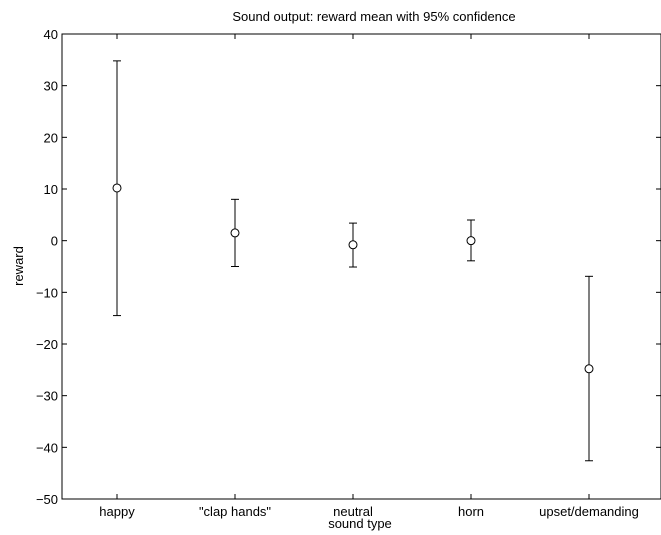 The image size is (661, 535). What do you see at coordinates (18, 266) in the screenshot?
I see `y-axis-title: reward` at bounding box center [18, 266].